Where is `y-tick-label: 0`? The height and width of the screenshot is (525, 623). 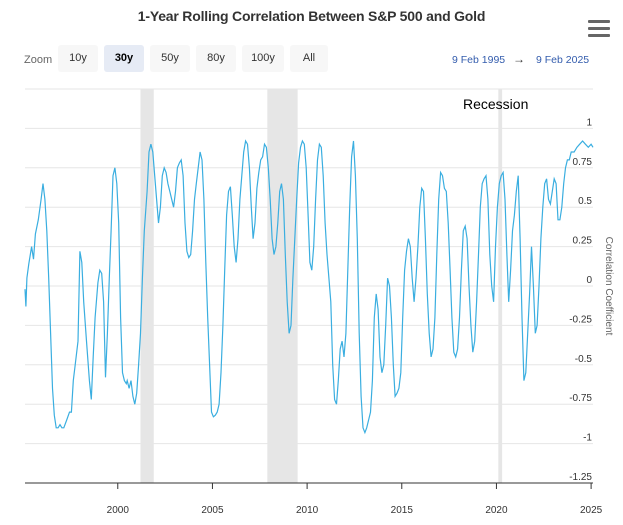 y-tick-label: 0 is located at coordinates (589, 280).